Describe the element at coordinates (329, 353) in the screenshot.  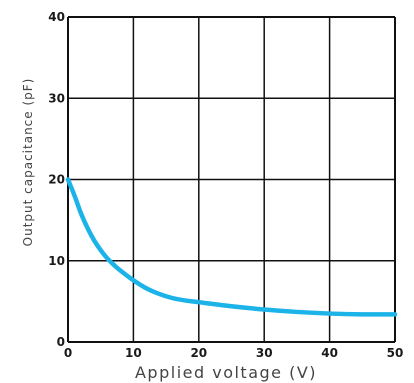
I see `x-tick-label: 40` at that location.